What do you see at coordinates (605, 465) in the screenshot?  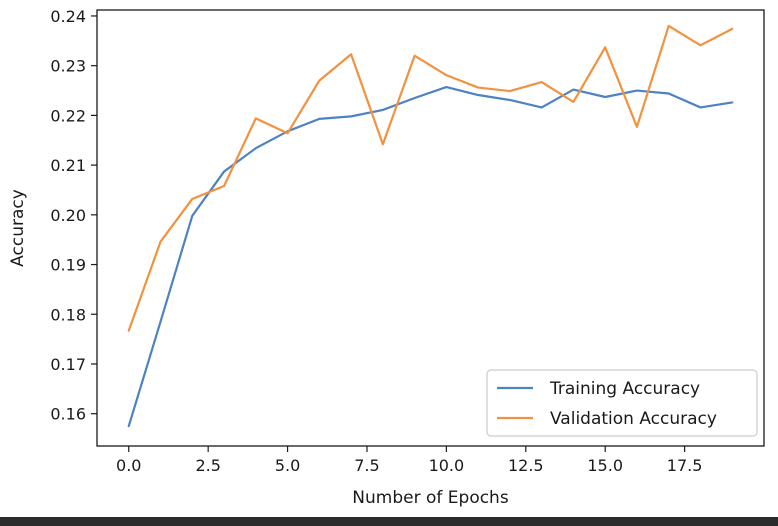 I see `x-tick-label: 15.0` at bounding box center [605, 465].